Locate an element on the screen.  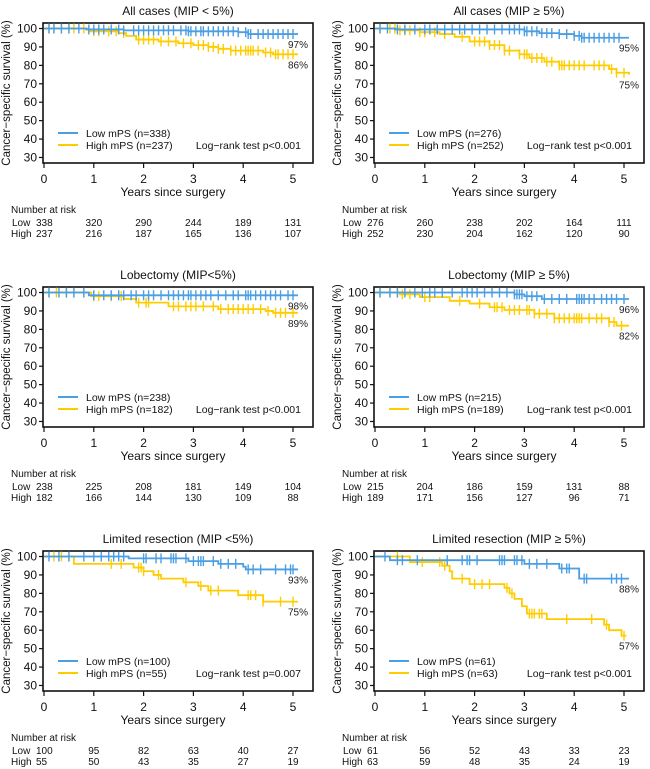
risk-count-low: 159 is located at coordinates (524, 487).